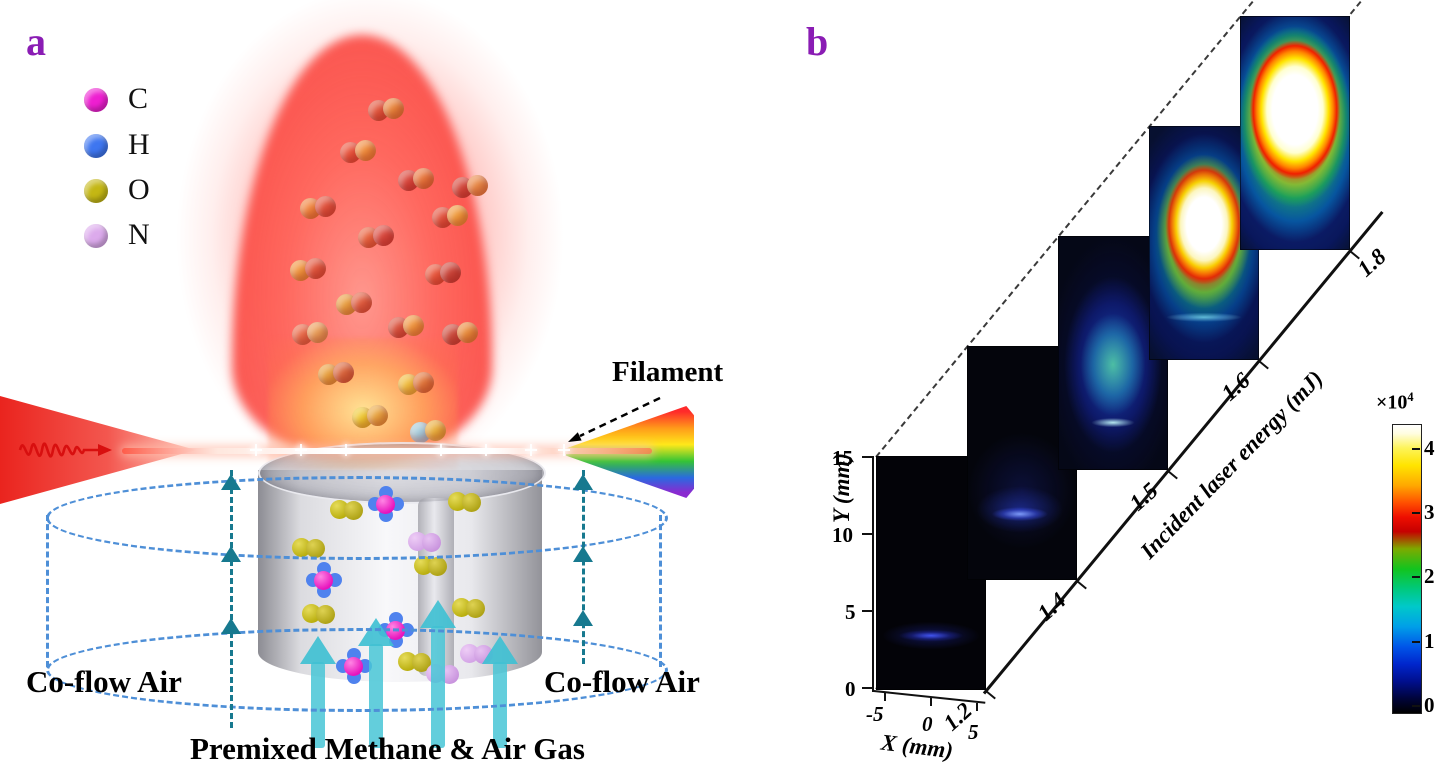 The image size is (1440, 783). Describe the element at coordinates (660, 591) in the screenshot. I see `coflow-side-line-right` at that location.